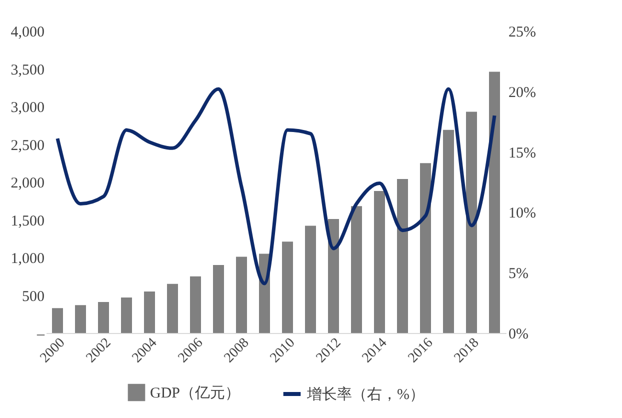 This screenshot has height=418, width=622. What do you see at coordinates (27, 184) in the screenshot?
I see `y-tick-label: 2,000` at bounding box center [27, 184].